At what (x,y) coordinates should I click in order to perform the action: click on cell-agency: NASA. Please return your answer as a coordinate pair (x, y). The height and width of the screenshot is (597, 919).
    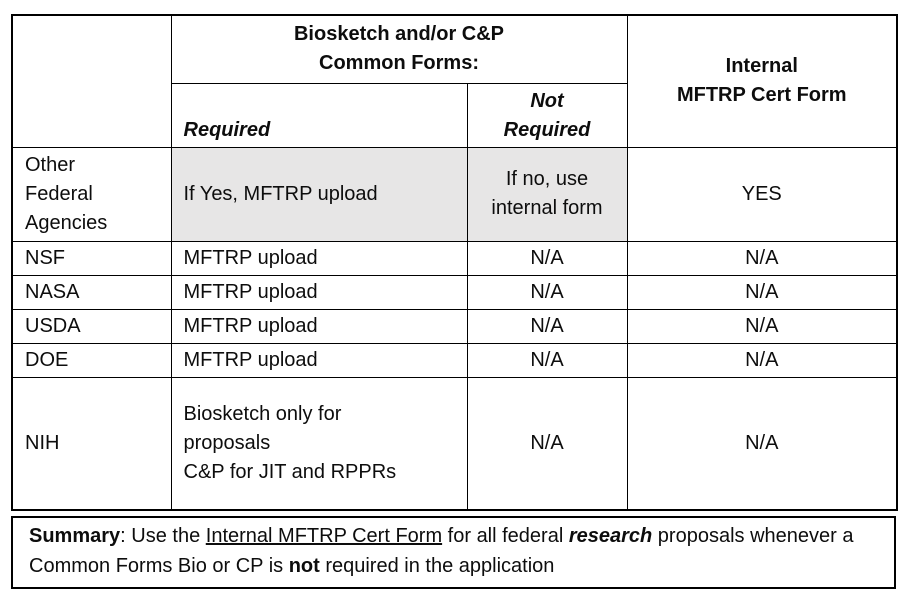
    Looking at the image, I should click on (91, 292).